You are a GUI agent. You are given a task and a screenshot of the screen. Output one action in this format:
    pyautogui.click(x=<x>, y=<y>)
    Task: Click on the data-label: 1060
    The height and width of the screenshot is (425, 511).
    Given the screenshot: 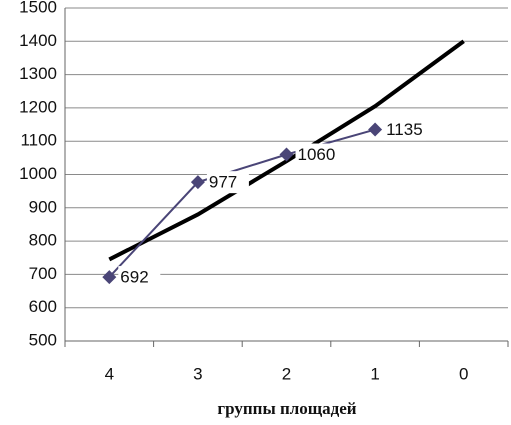 What is the action you would take?
    pyautogui.click(x=317, y=154)
    